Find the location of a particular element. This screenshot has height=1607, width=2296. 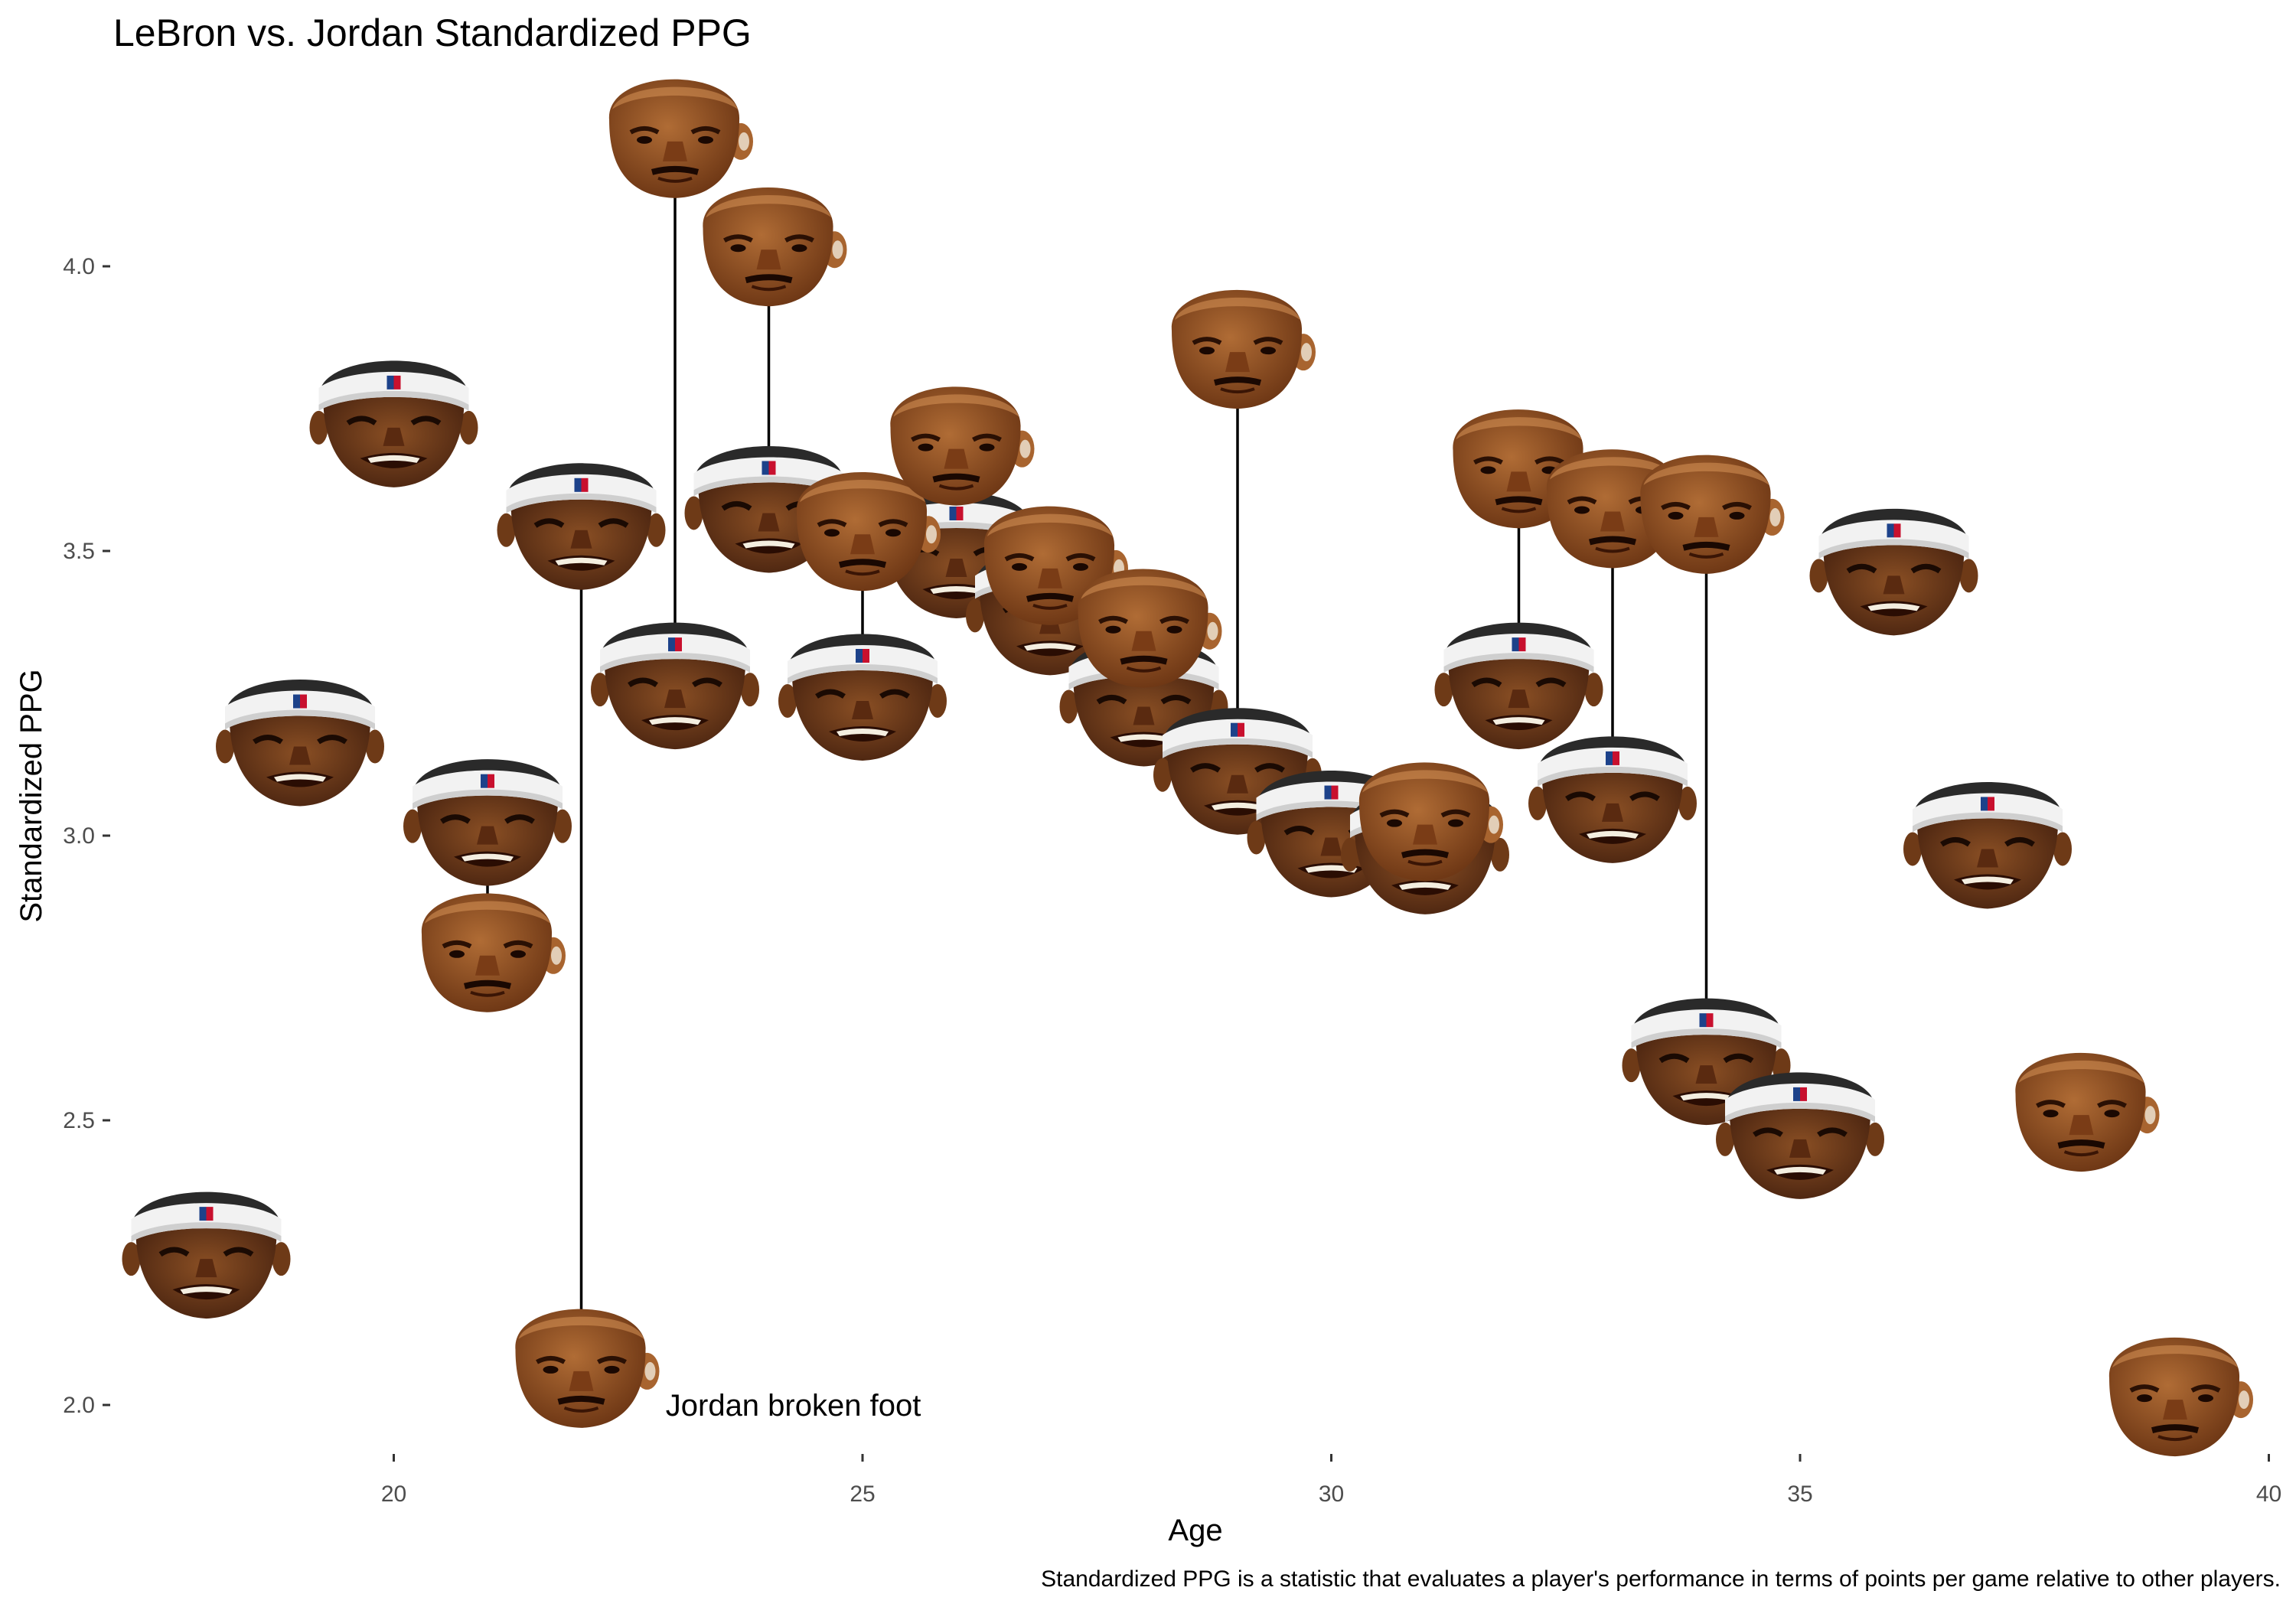

annotation-jordan-broken-foot: Jordan broken foot is located at coordinates (793, 1406).